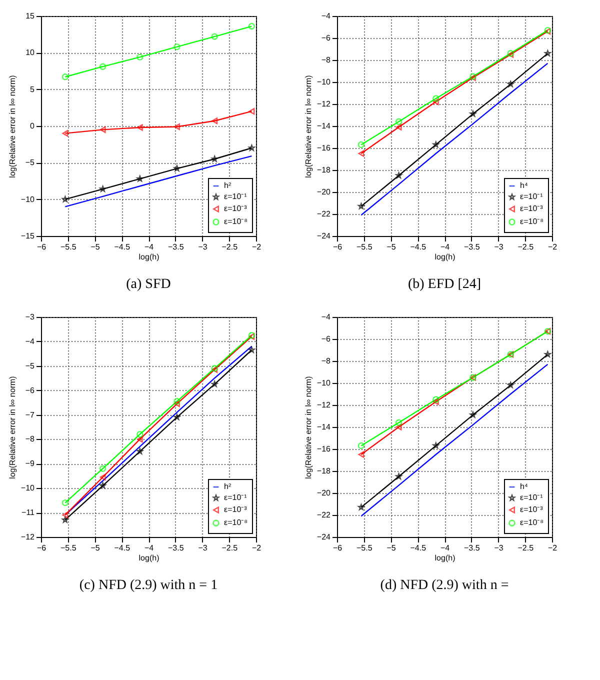 This screenshot has height=680, width=600. What do you see at coordinates (324, 537) in the screenshot?
I see `y-tick-label: −24` at bounding box center [324, 537].